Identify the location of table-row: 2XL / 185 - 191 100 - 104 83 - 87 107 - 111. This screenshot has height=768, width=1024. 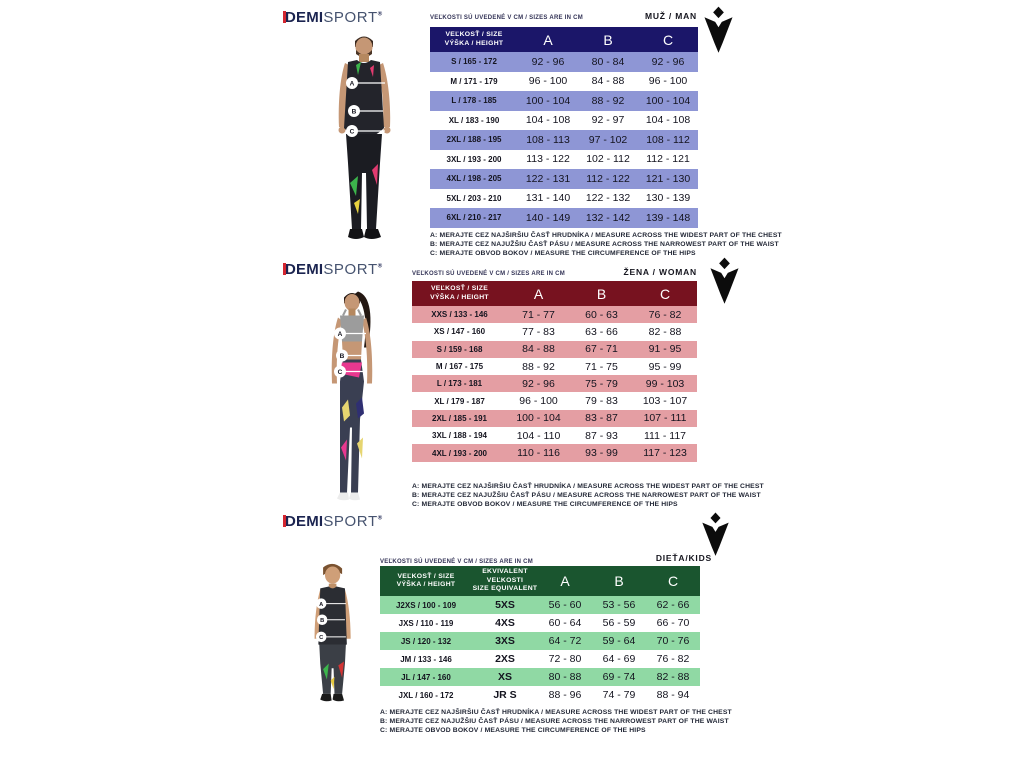
(554, 418).